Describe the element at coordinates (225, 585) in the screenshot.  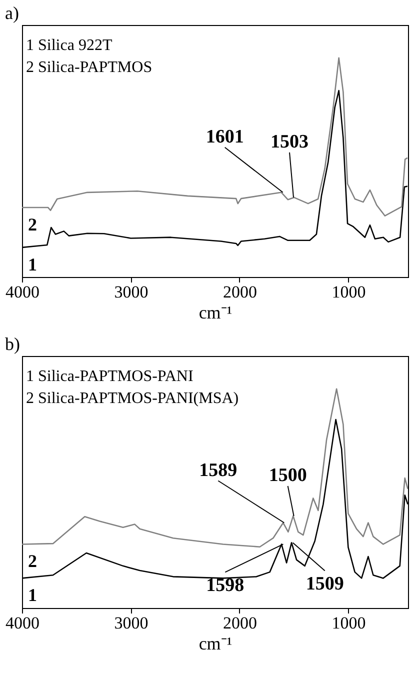
I see `annotation: 1598` at that location.